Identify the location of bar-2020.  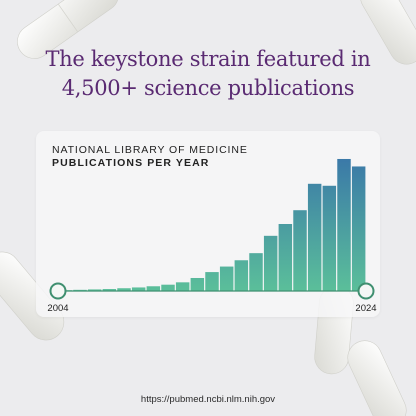
(300, 250).